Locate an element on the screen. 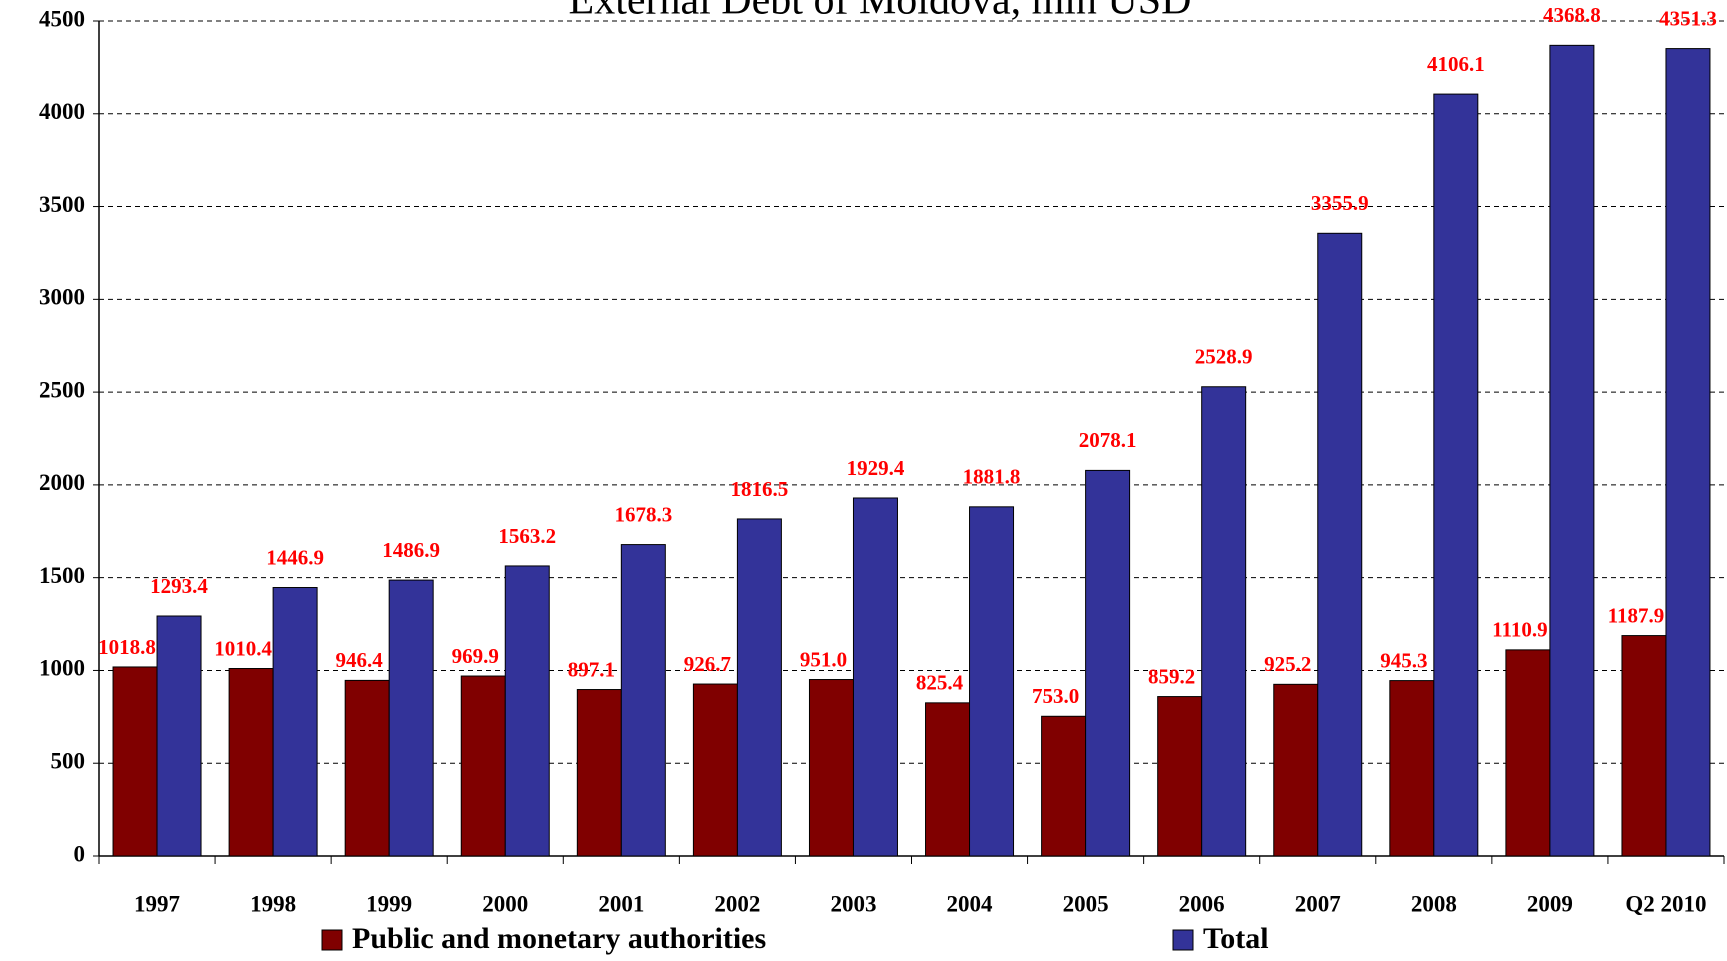 This screenshot has width=1727, height=961. x-tick-label: 2007 is located at coordinates (1318, 903).